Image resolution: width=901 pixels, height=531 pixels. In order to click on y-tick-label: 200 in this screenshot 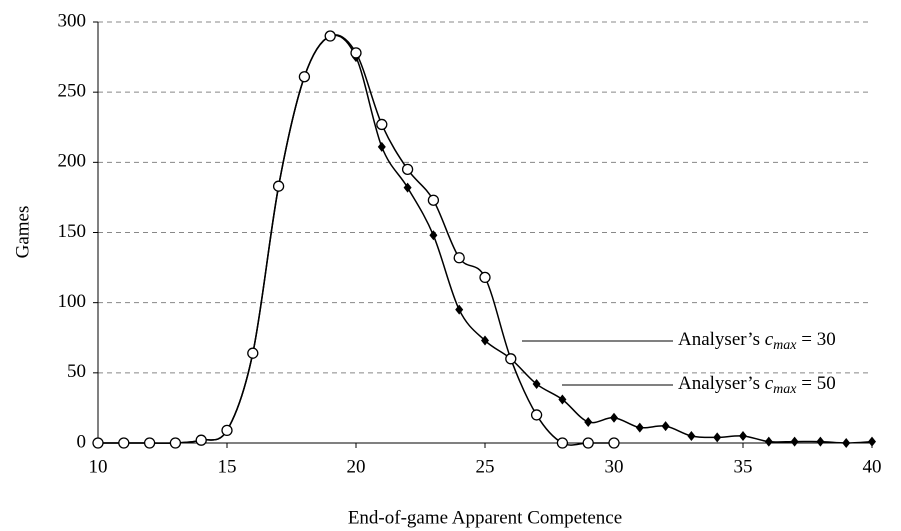, I will do `click(72, 161)`.